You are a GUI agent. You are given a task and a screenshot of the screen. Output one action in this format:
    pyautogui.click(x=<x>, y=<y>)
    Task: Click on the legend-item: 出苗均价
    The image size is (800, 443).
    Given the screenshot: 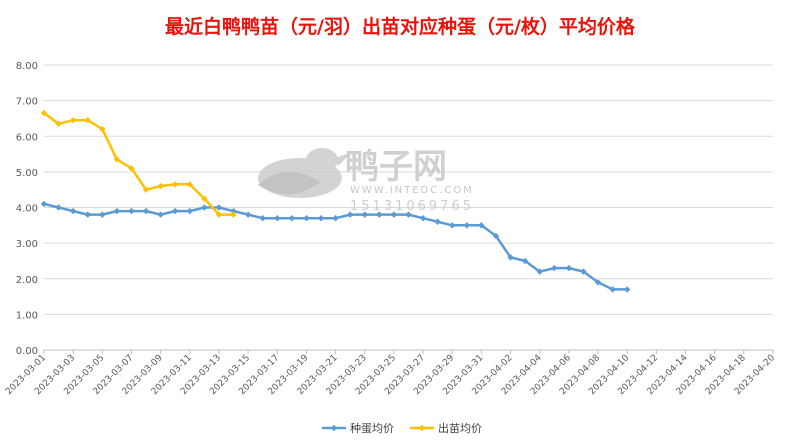 What is the action you would take?
    pyautogui.click(x=446, y=428)
    